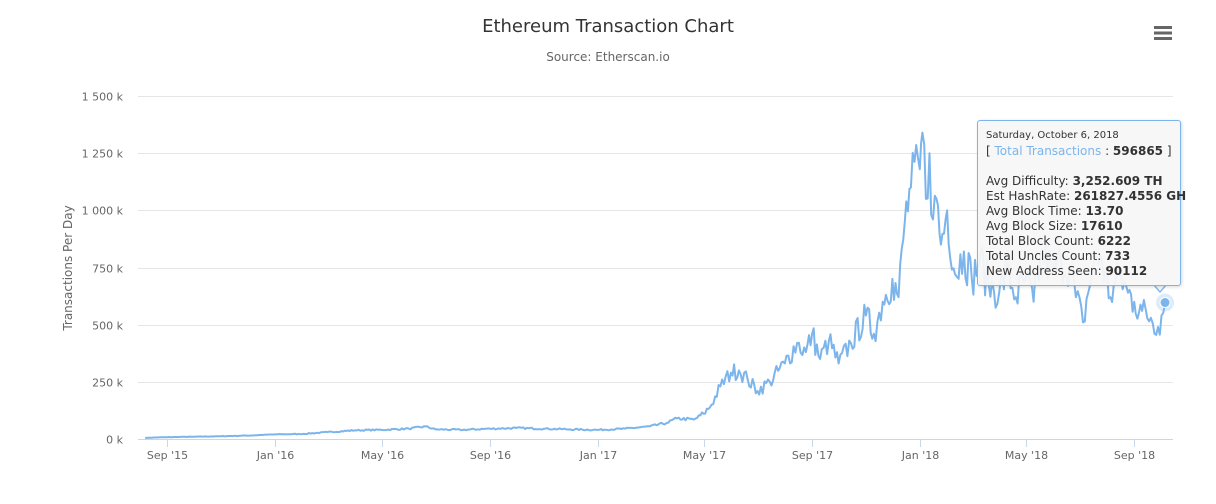 Image resolution: width=1216 pixels, height=504 pixels. I want to click on tooltip-row-value: 3,252.609 TH, so click(1117, 181).